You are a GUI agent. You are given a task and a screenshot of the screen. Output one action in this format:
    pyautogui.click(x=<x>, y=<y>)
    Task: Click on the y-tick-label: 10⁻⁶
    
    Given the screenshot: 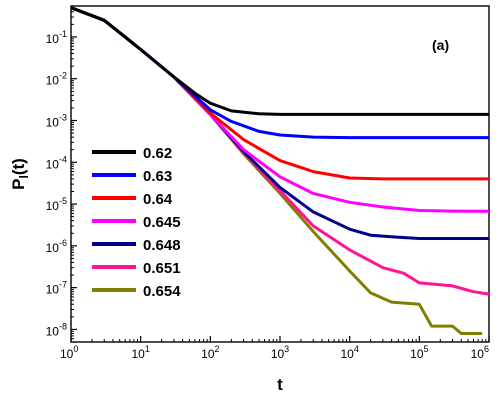 What is the action you would take?
    pyautogui.click(x=56, y=246)
    